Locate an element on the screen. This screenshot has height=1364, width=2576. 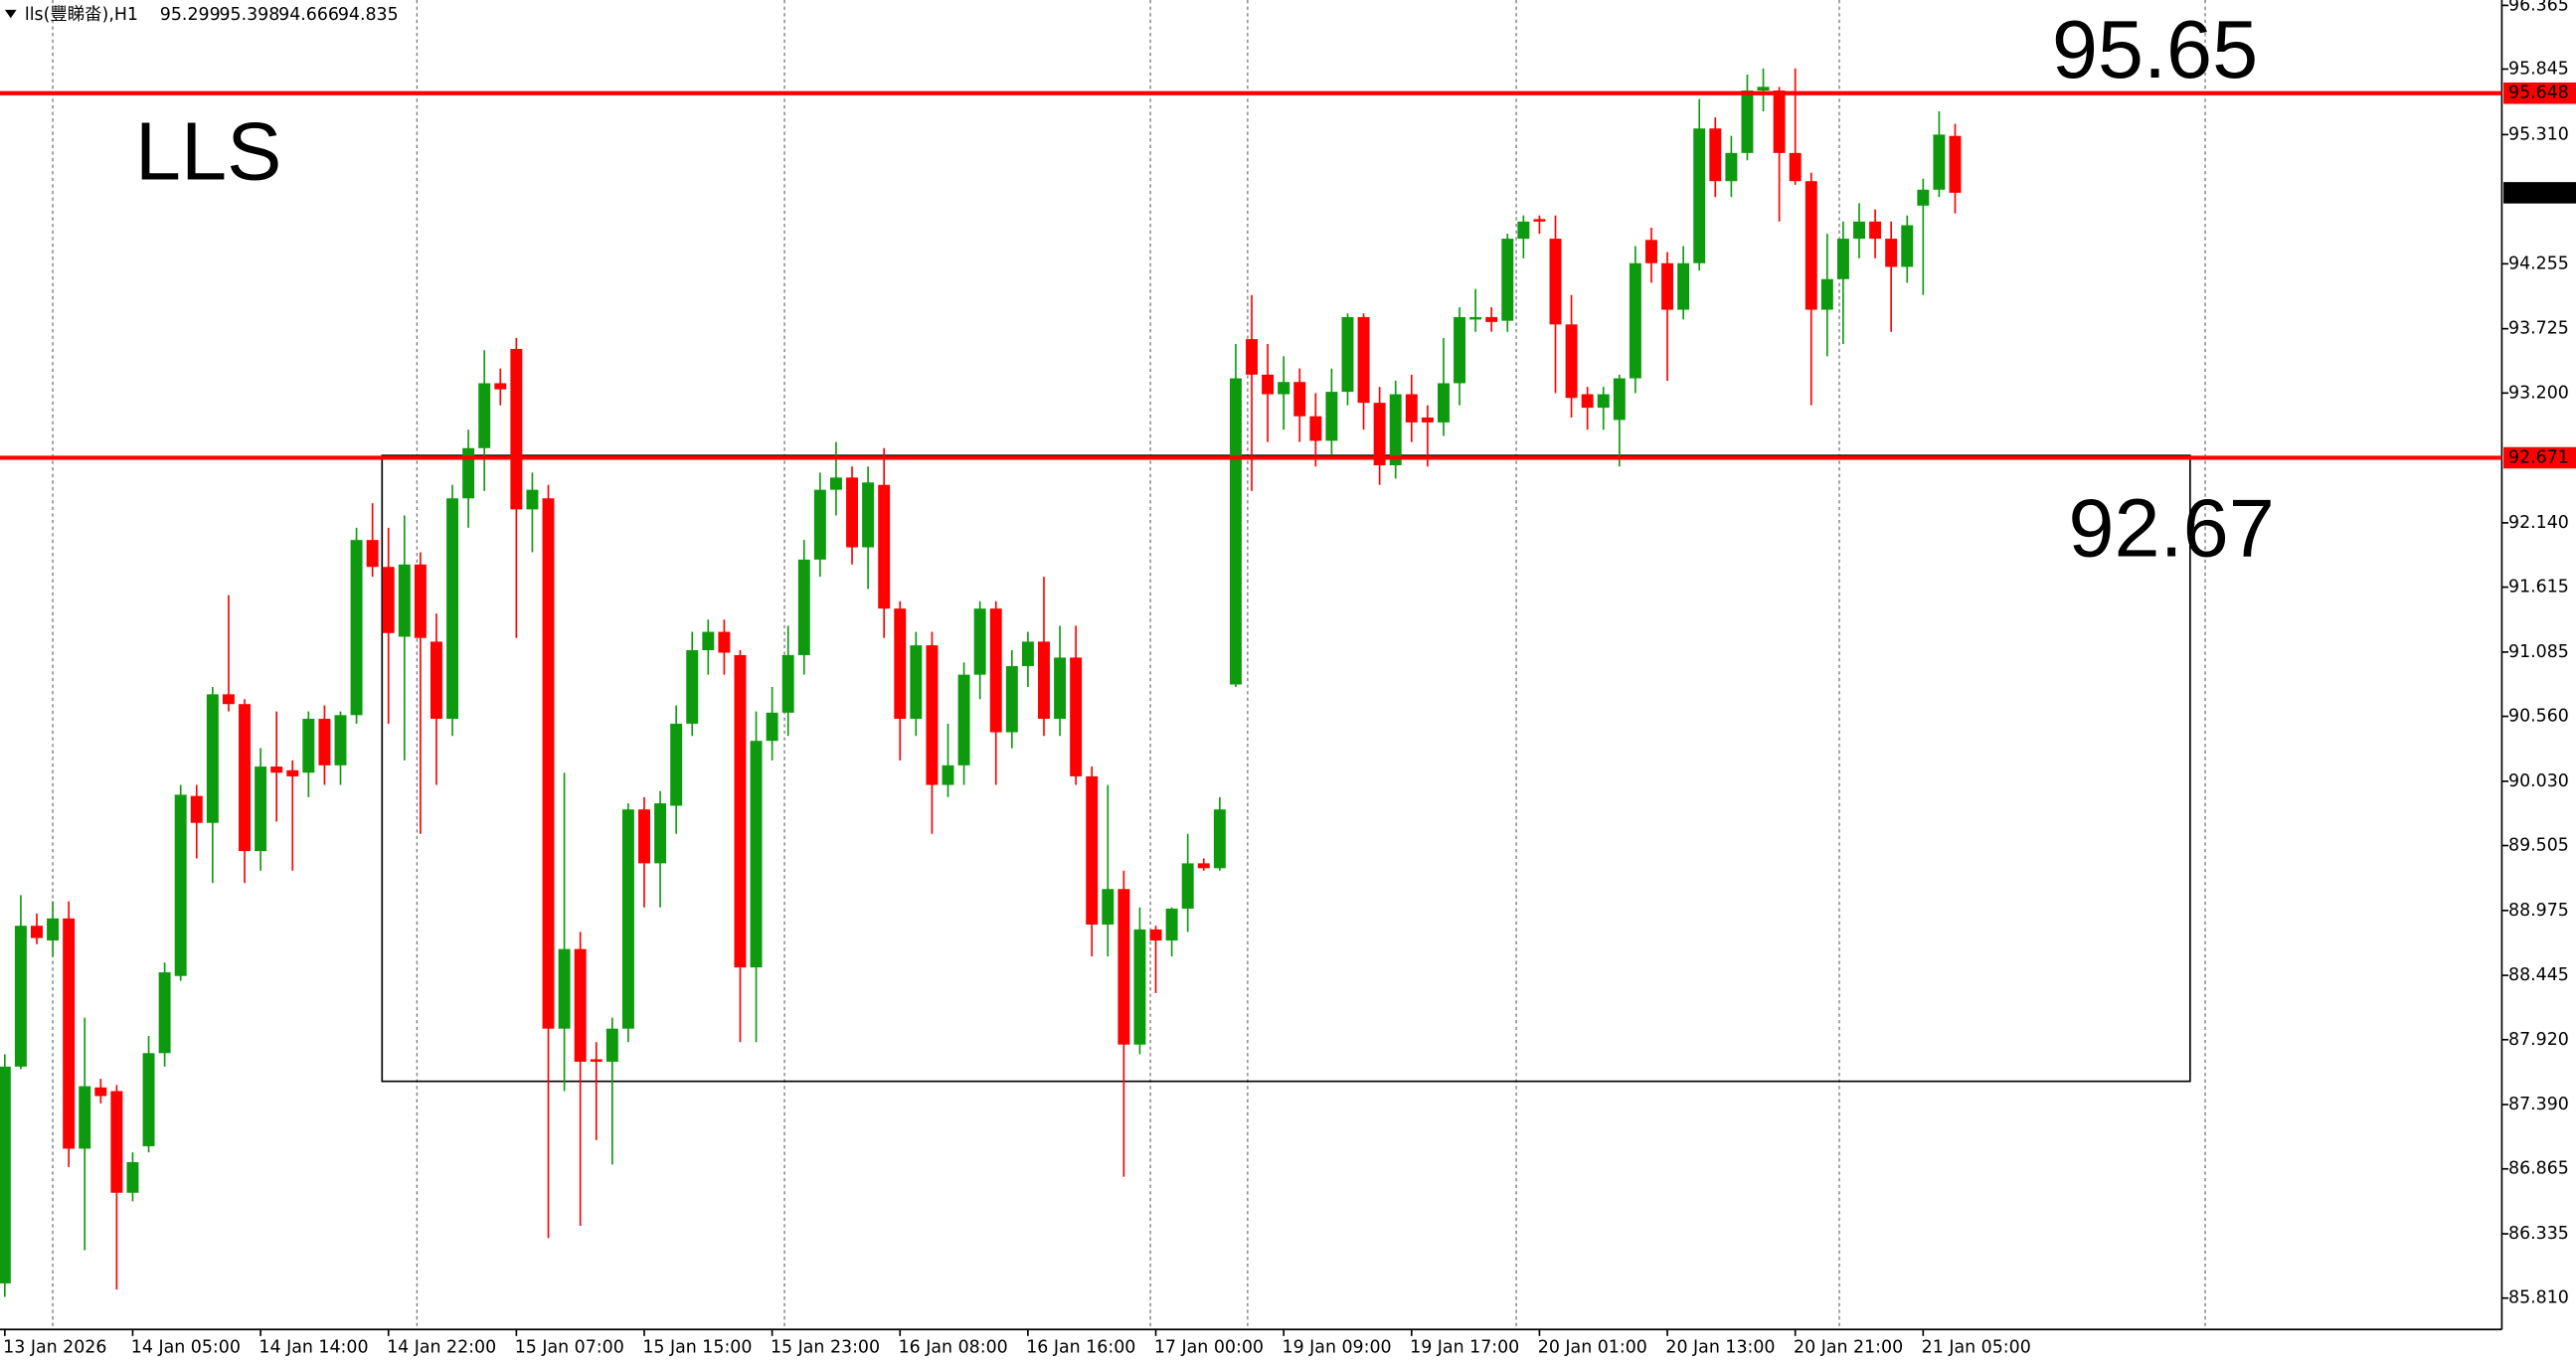
current-price-label: 94.835 is located at coordinates (2538, 193).